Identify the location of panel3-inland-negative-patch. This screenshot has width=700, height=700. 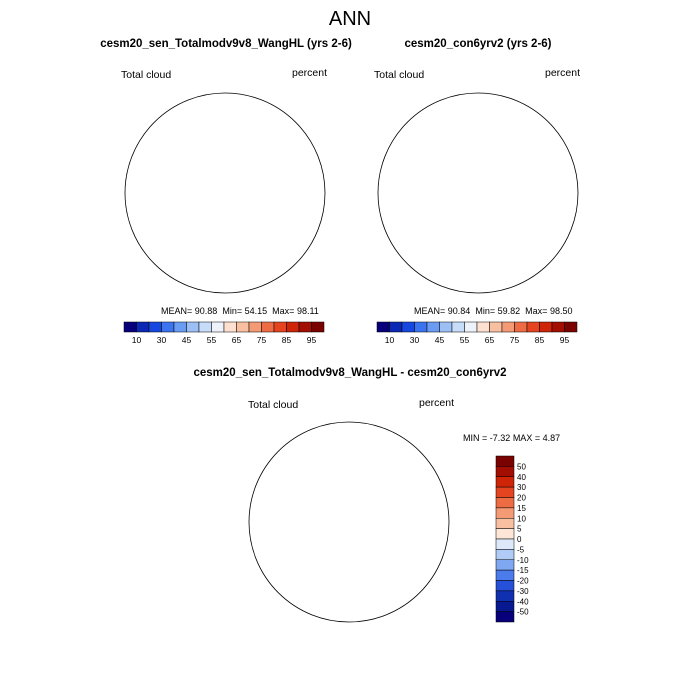
(389, 532).